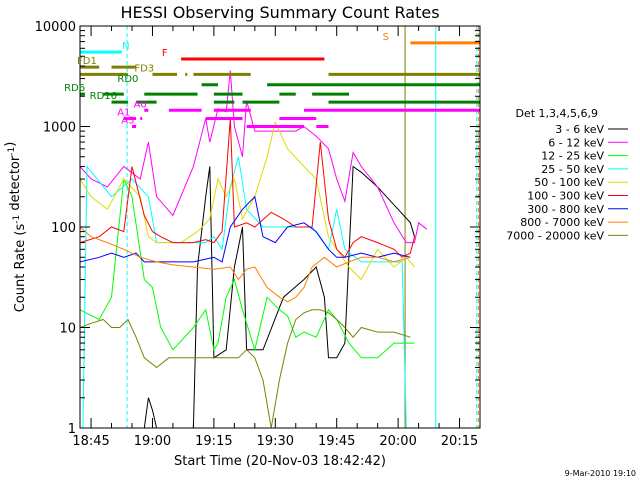 This screenshot has width=640, height=480. I want to click on flag-label-rd16: RD16, so click(103, 96).